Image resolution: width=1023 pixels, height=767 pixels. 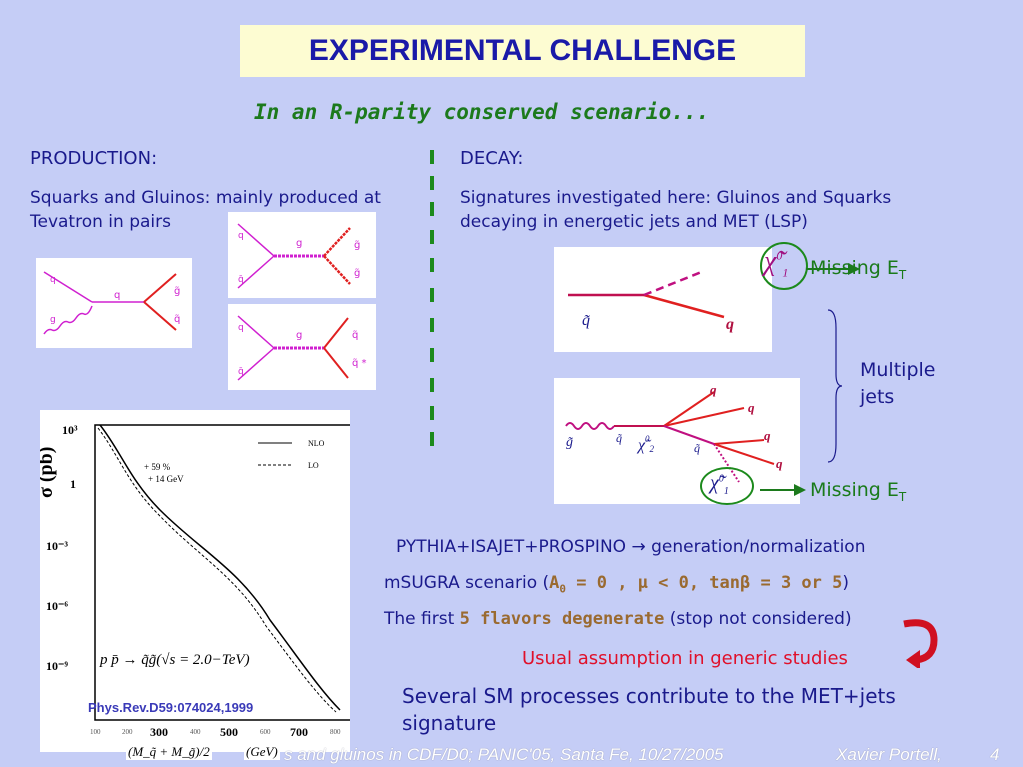 What do you see at coordinates (663, 299) in the screenshot?
I see `squark-decay-diagram: q̃ q` at bounding box center [663, 299].